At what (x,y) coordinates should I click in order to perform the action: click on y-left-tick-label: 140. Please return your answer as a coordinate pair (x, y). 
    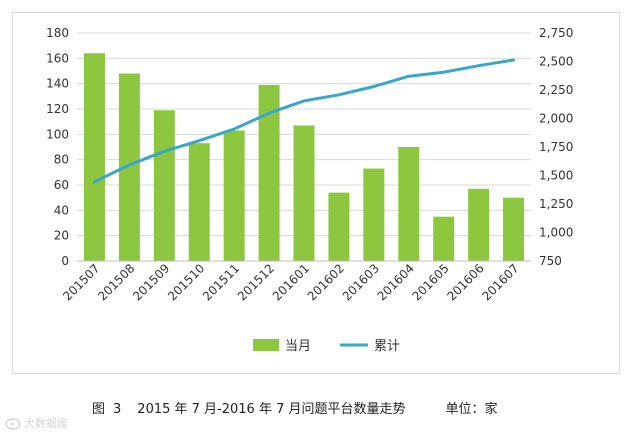
    Looking at the image, I should click on (57, 84).